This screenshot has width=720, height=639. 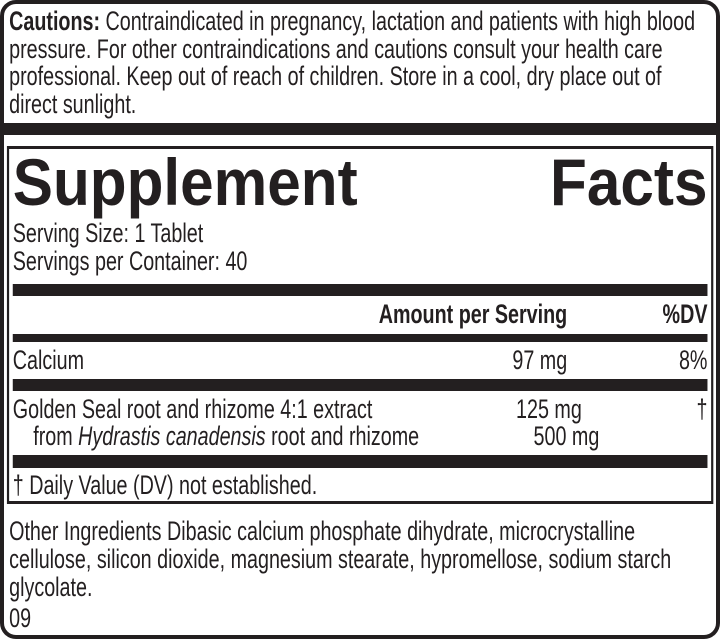 I want to click on nutrient-row-calcium: Calcium 97 mg 8%, so click(x=360, y=360).